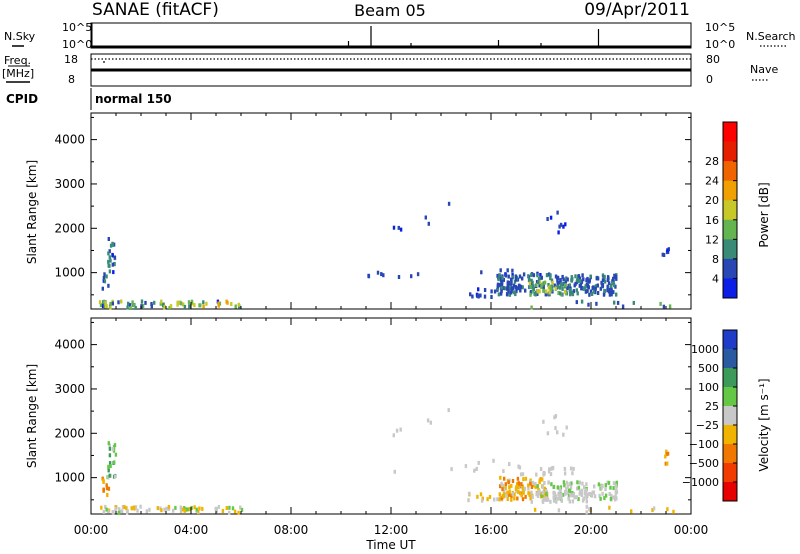 This screenshot has width=800, height=554. What do you see at coordinates (69, 184) in the screenshot?
I see `y-tick-label: 3000` at bounding box center [69, 184].